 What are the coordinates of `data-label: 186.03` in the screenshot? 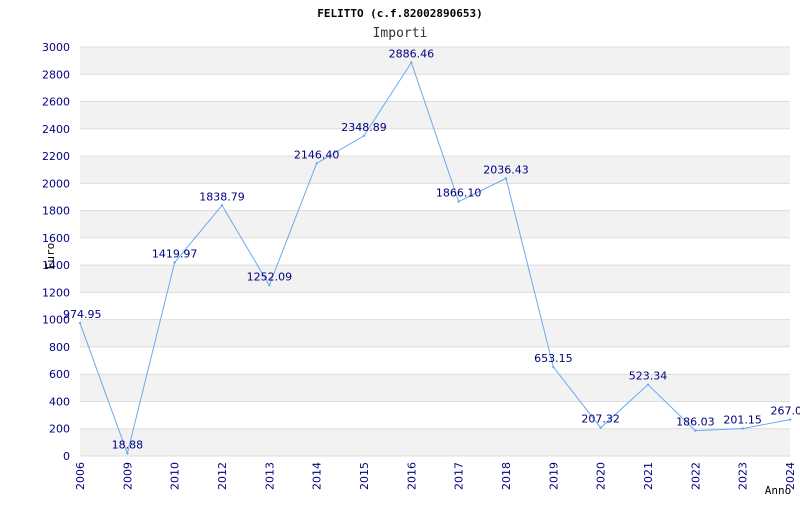 It's located at (695, 422).